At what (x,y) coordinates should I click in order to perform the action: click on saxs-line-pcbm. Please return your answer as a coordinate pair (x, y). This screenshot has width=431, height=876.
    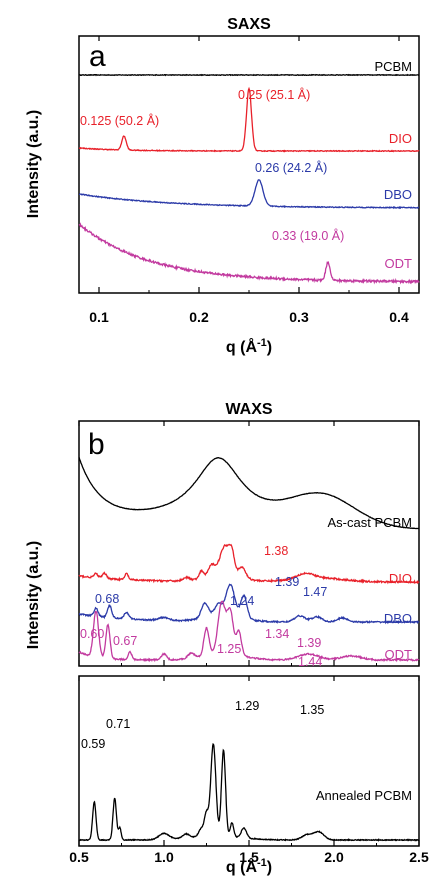
    Looking at the image, I should click on (249, 75).